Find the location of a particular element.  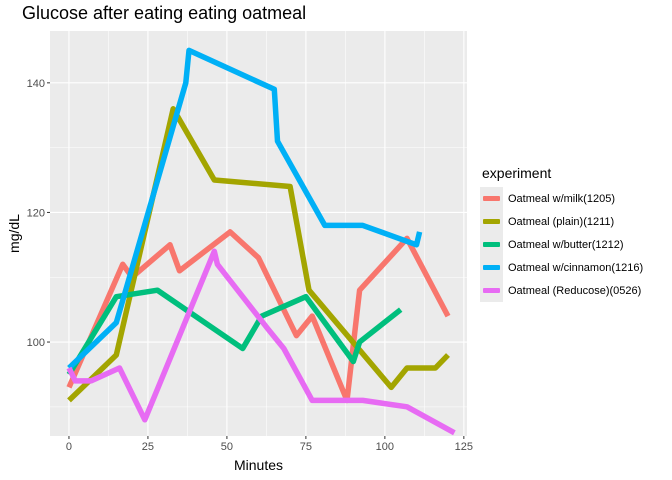

x-tick-label: 100 is located at coordinates (385, 447).